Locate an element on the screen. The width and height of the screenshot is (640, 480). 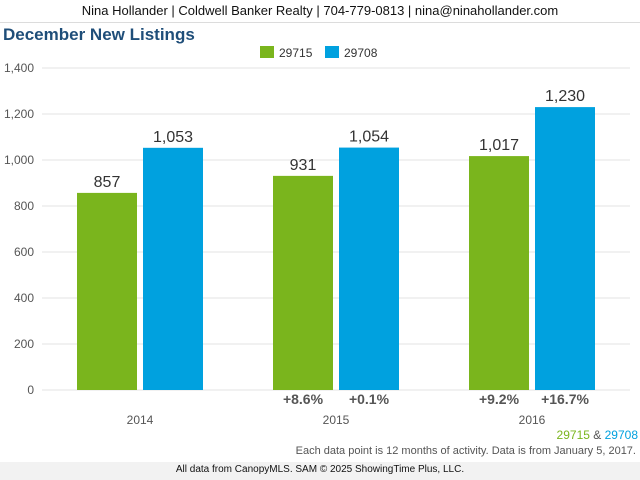
zip-legend-a: 29715 is located at coordinates (573, 435).